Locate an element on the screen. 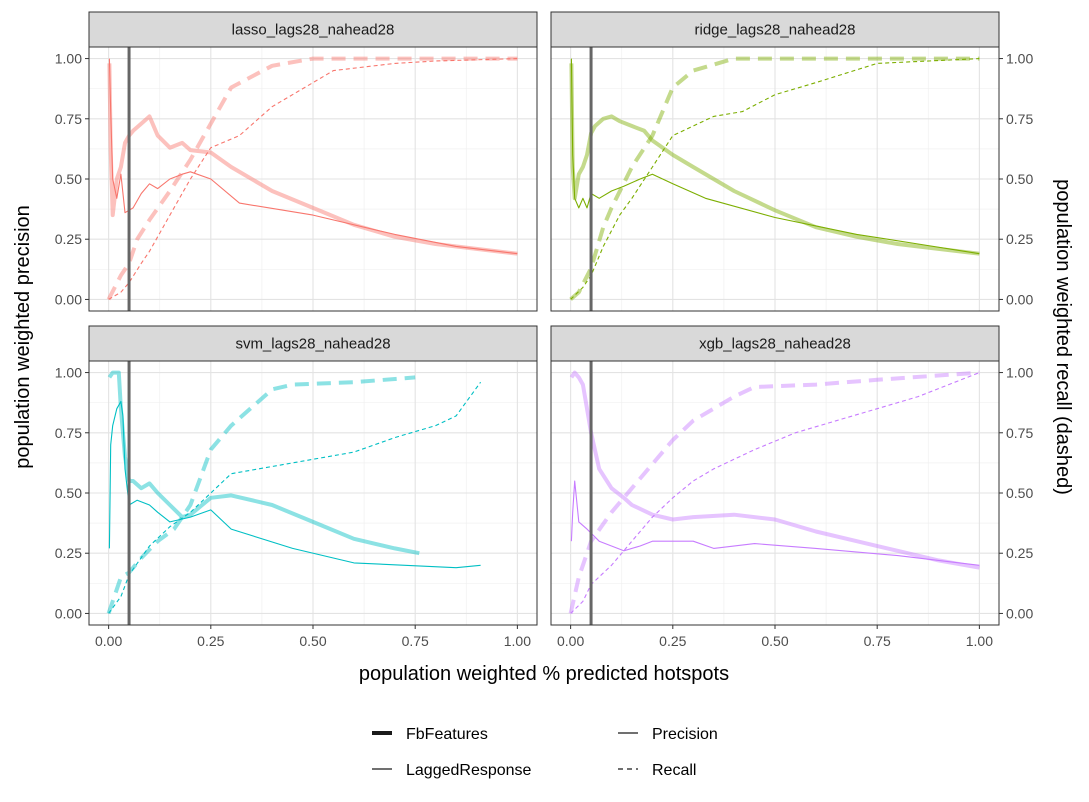 Image resolution: width=1089 pixels, height=802 pixels. legend-label-laggedresponse: LaggedResponse is located at coordinates (469, 770).